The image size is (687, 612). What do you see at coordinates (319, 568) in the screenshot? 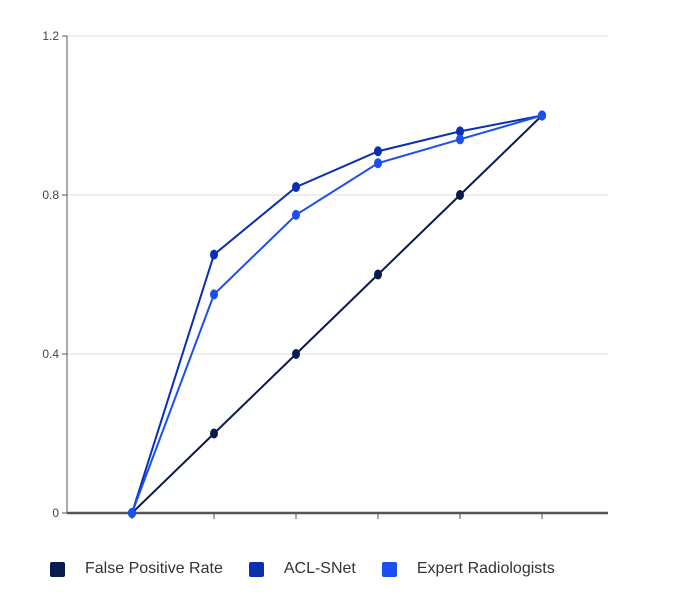
I see `legend-label: ACL-SNet` at bounding box center [319, 568].